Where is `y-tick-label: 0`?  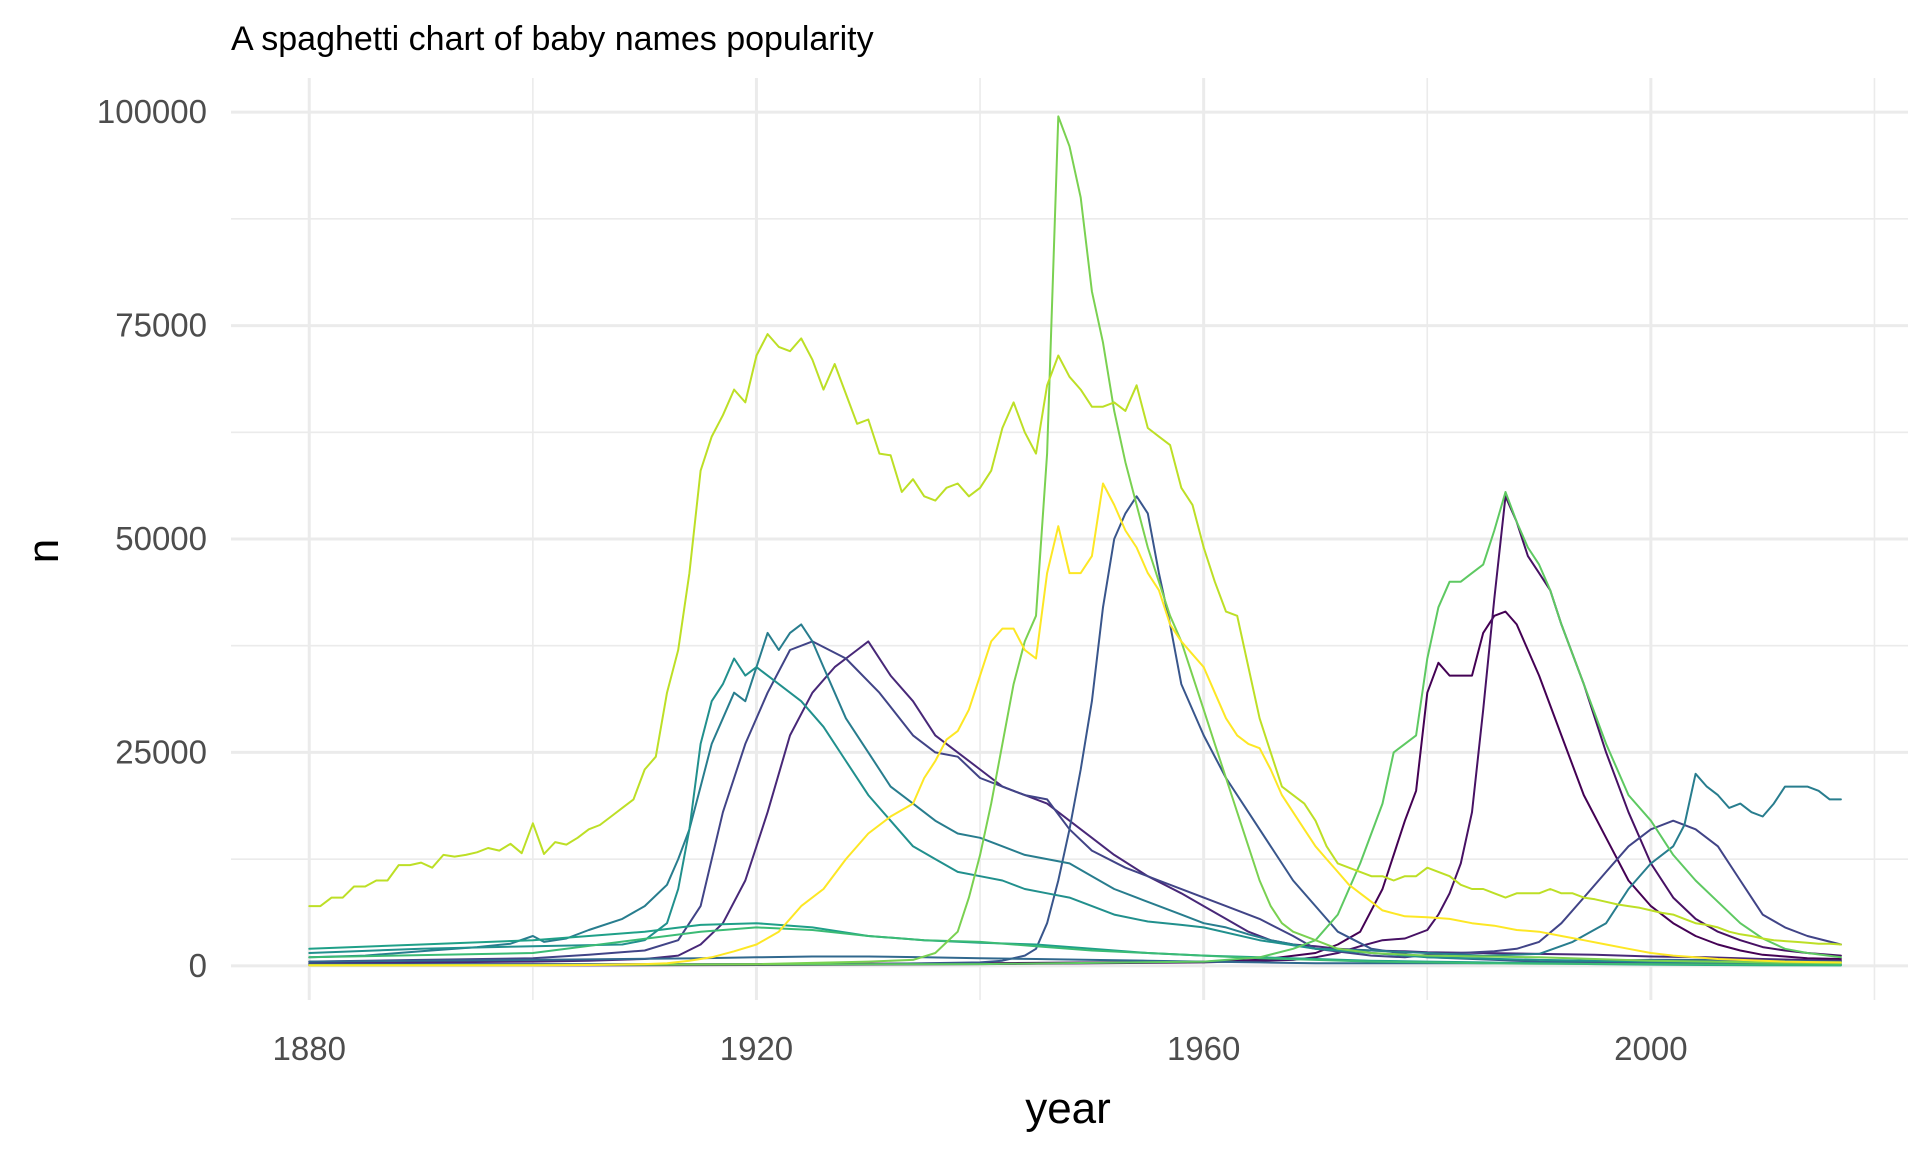 y-tick-label: 0 is located at coordinates (198, 965).